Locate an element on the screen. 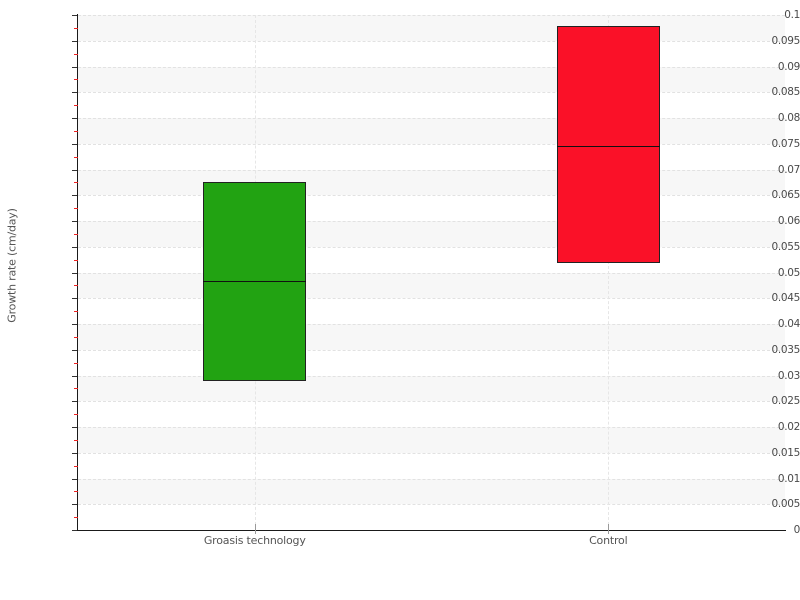 The height and width of the screenshot is (600, 800). y-tick-label: 0.01 is located at coordinates (788, 478).